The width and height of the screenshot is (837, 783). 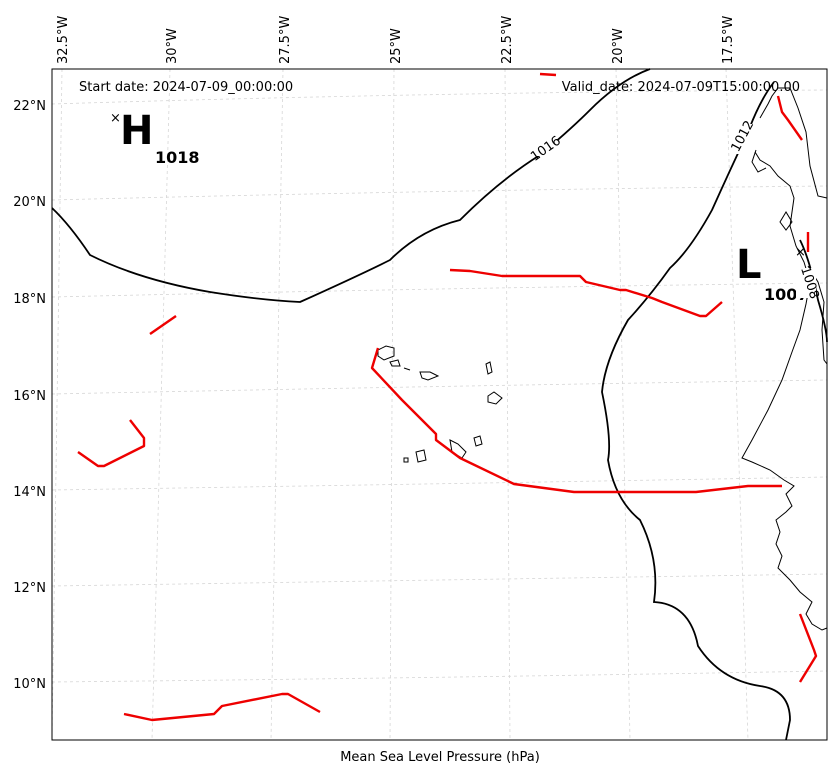 I want to click on lat-tick: 14°N, so click(x=29, y=492).